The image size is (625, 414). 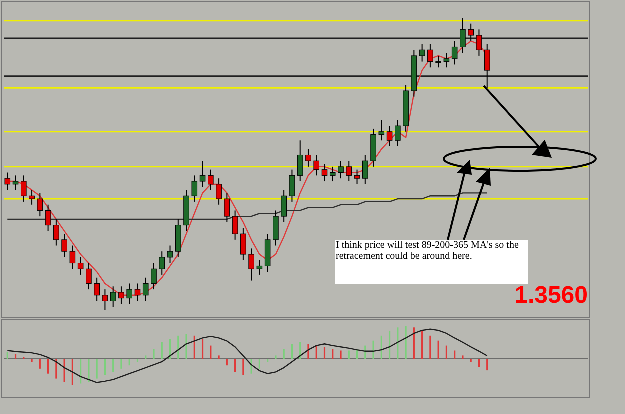 What do you see at coordinates (428, 251) in the screenshot?
I see `annotation: I think price will test 89-200-365 MA's so the retracement could be around here.` at bounding box center [428, 251].